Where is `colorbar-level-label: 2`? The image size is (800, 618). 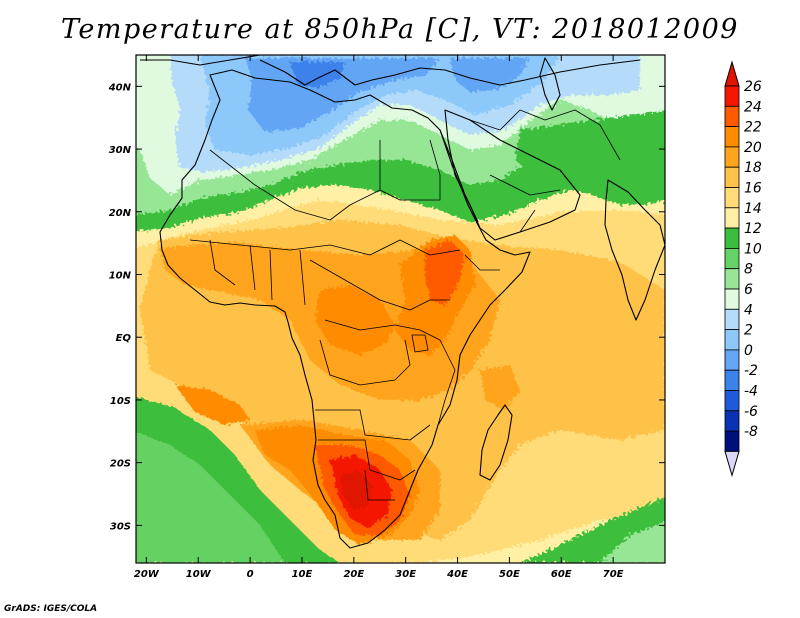
colorbar-level-label: 2 is located at coordinates (748, 331).